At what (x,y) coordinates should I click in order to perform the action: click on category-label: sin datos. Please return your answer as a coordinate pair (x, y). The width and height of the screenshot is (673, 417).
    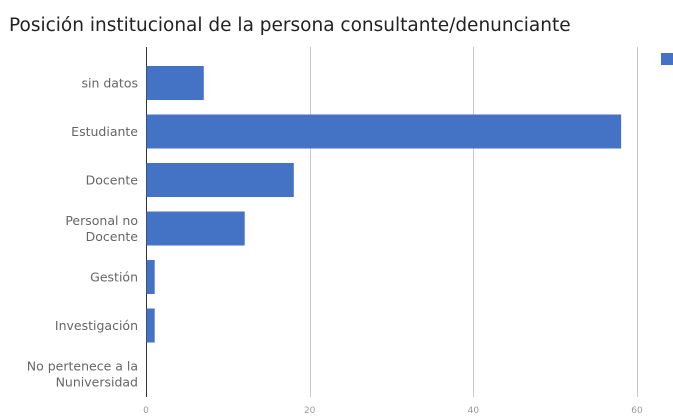
    Looking at the image, I should click on (109, 83).